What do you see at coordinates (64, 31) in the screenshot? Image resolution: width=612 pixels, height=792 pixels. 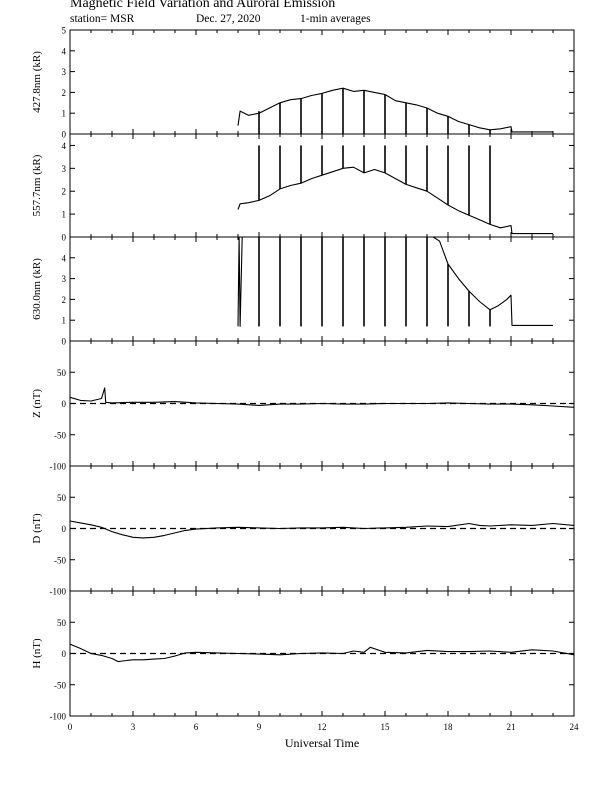 I see `y-tick-label: 5` at bounding box center [64, 31].